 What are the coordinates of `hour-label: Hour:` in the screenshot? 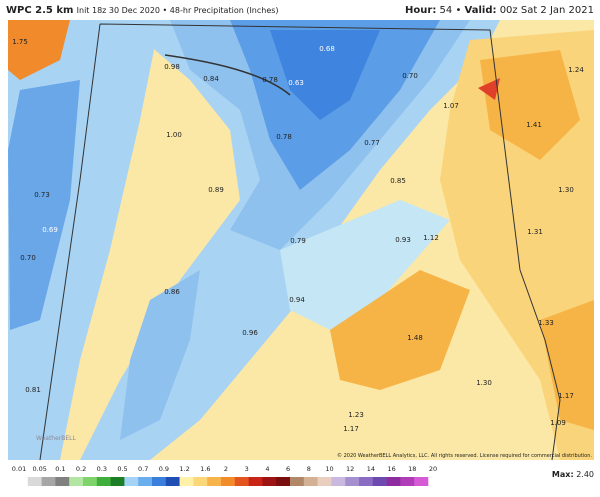 It's located at (420, 10).